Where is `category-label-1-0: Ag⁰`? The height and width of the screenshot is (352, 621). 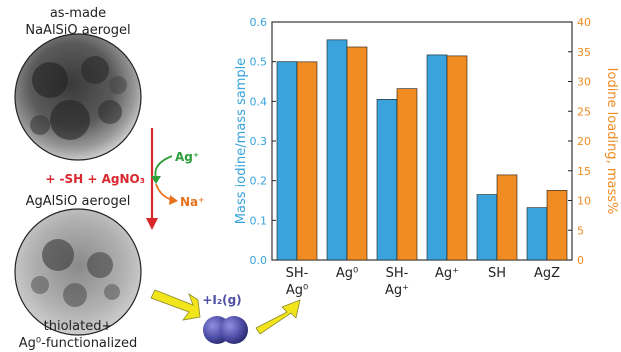 category-label-1-0: Ag⁰ is located at coordinates (347, 273).